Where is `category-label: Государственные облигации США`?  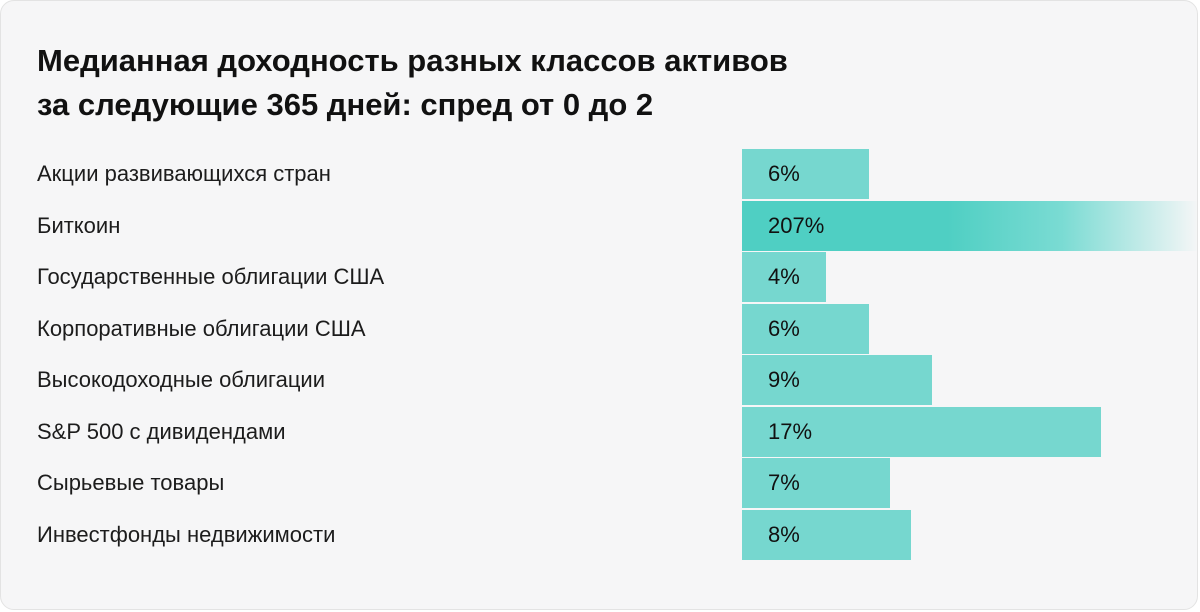 category-label: Государственные облигации США is located at coordinates (211, 276).